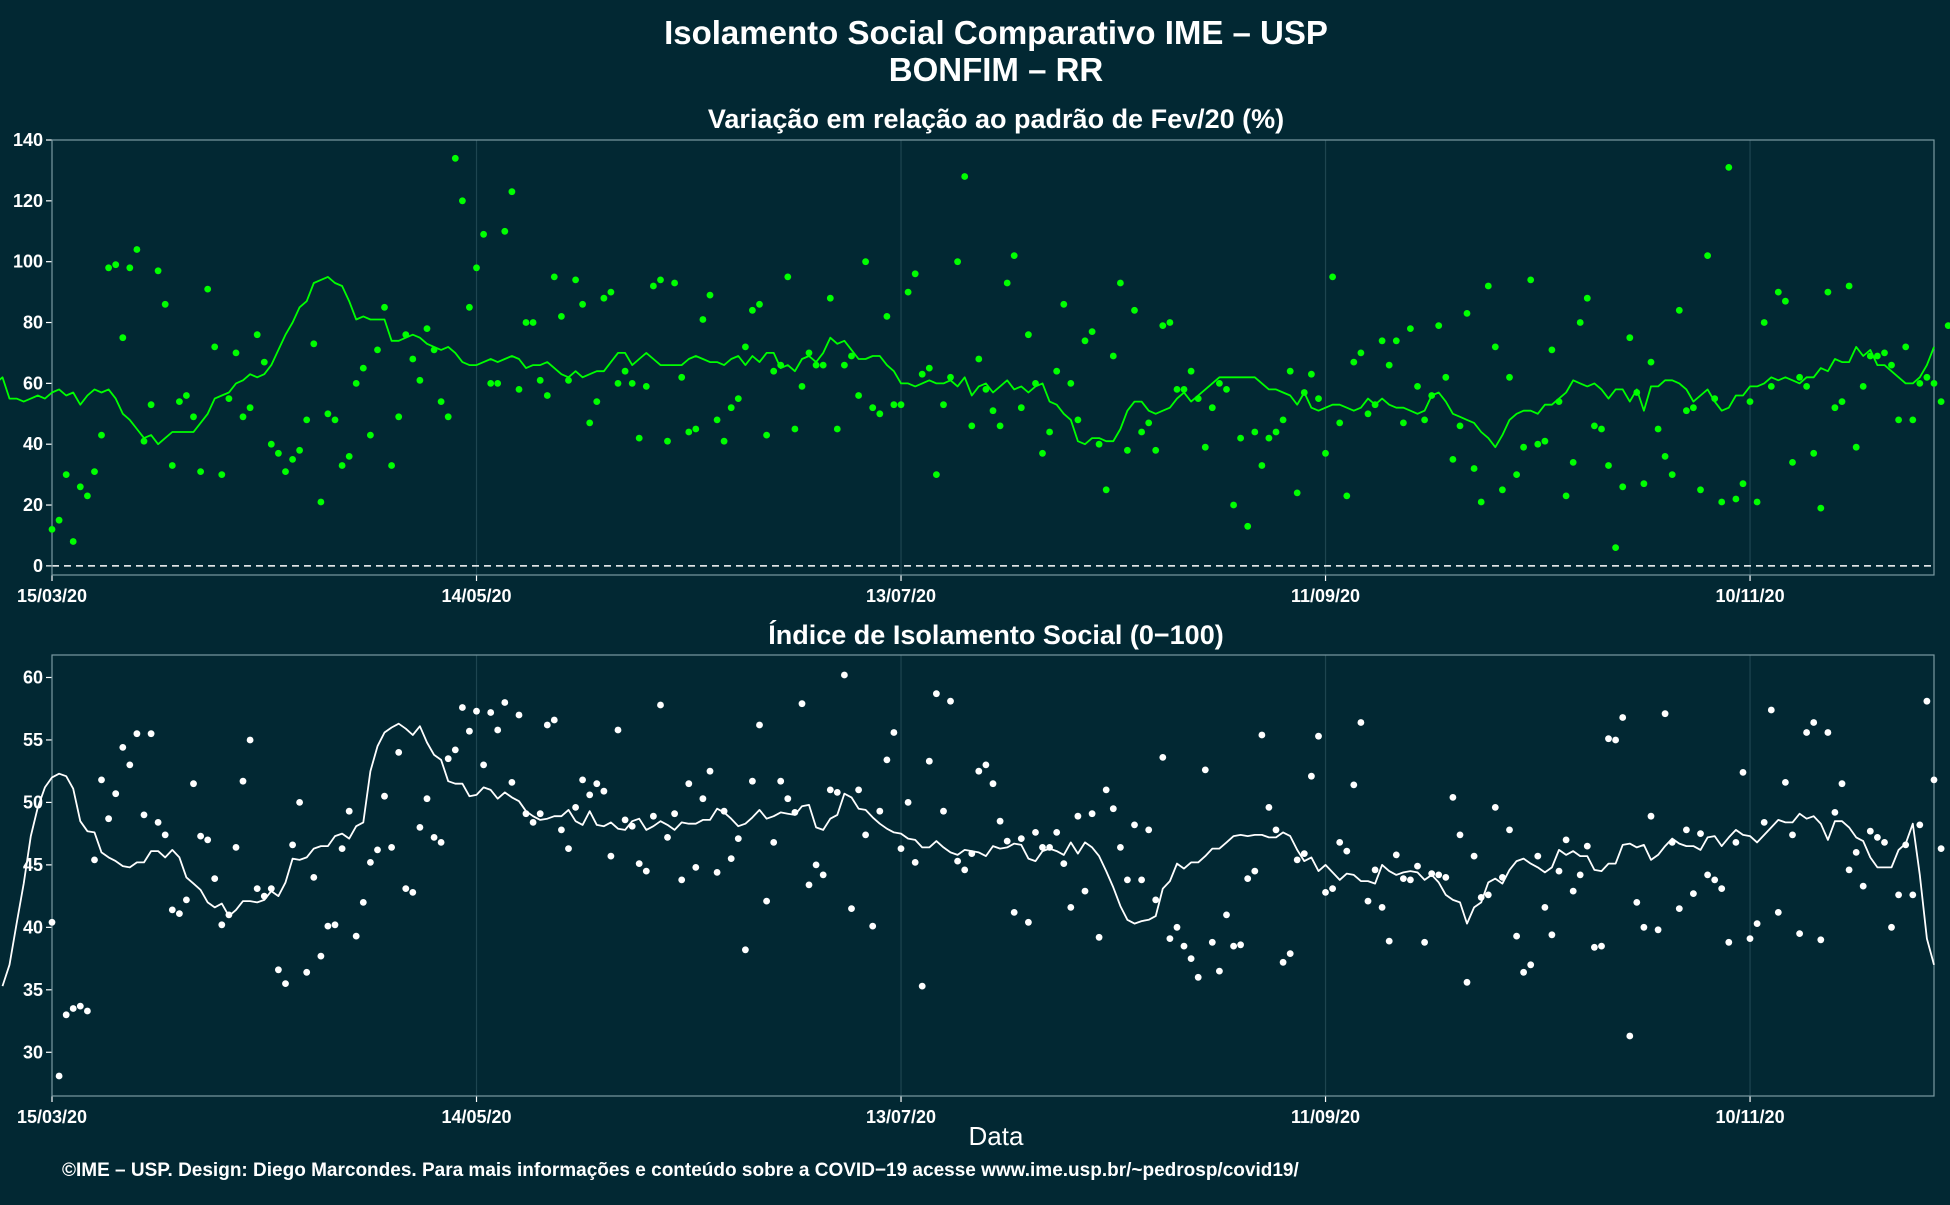  Describe the element at coordinates (476, 1117) in the screenshot. I see `bottom-x-tick-label: 14/05/20` at that location.